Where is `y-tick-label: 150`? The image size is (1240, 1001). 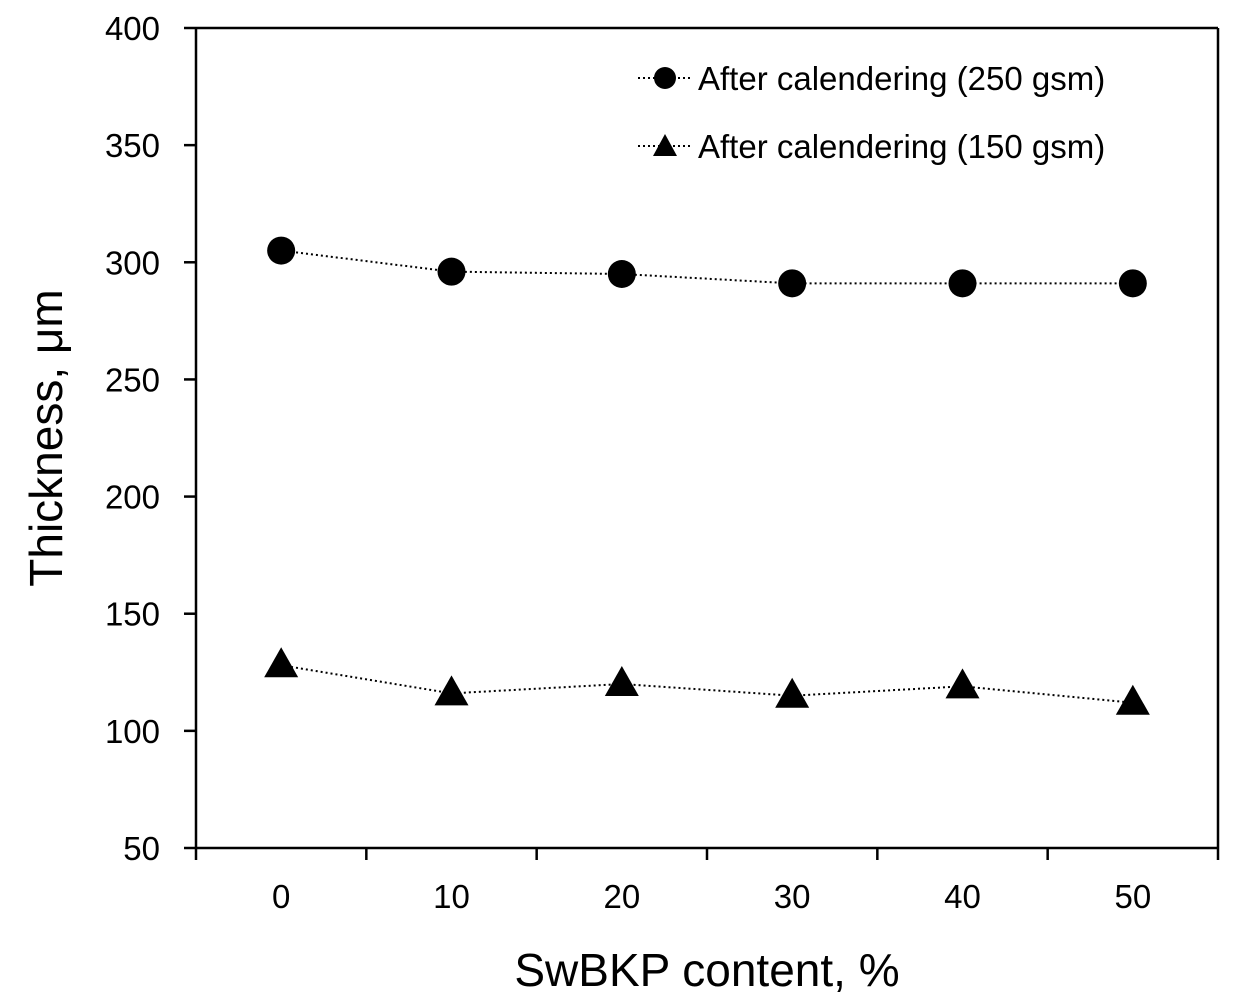 y-tick-label: 150 is located at coordinates (132, 614).